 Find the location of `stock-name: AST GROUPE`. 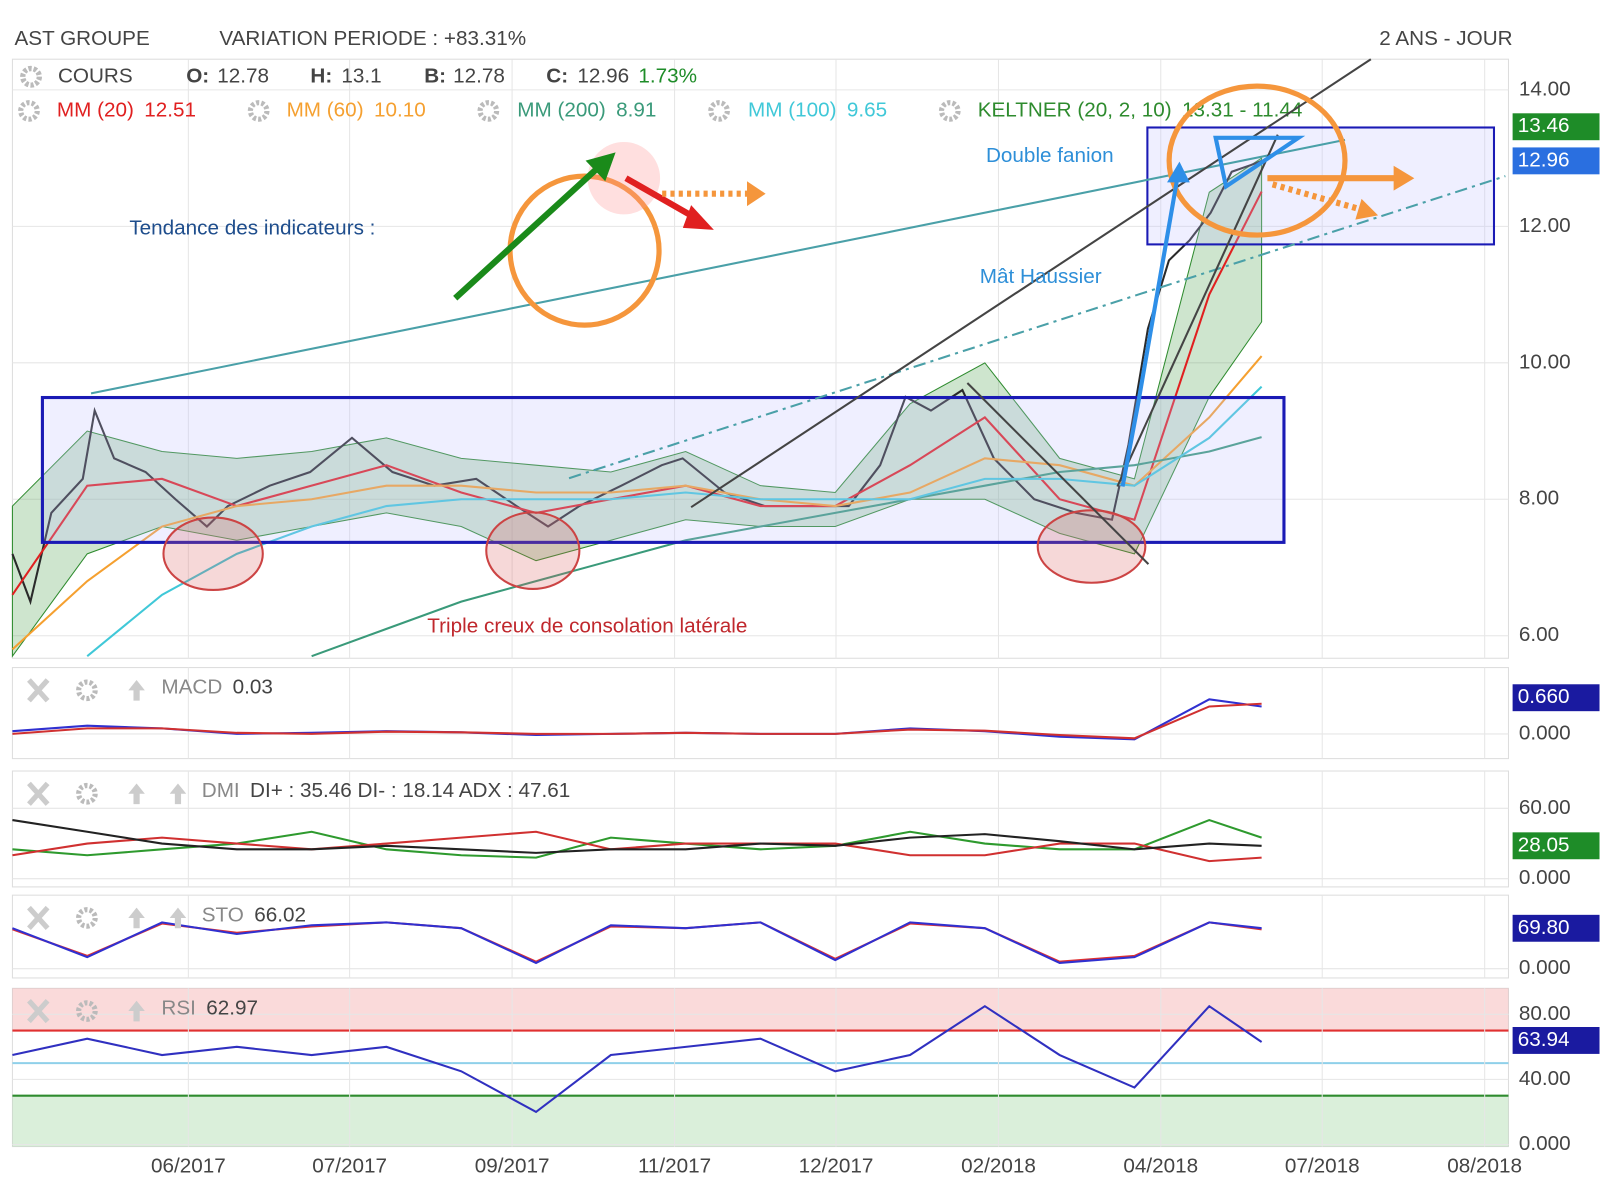

stock-name: AST GROUPE is located at coordinates (81, 38).